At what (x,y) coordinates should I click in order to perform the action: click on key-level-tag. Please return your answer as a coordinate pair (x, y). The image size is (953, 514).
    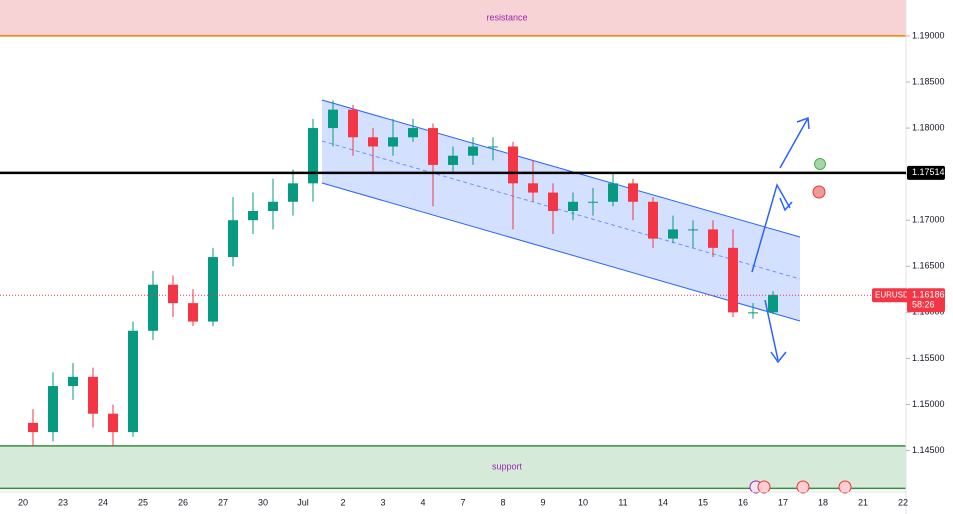
    Looking at the image, I should click on (926, 172).